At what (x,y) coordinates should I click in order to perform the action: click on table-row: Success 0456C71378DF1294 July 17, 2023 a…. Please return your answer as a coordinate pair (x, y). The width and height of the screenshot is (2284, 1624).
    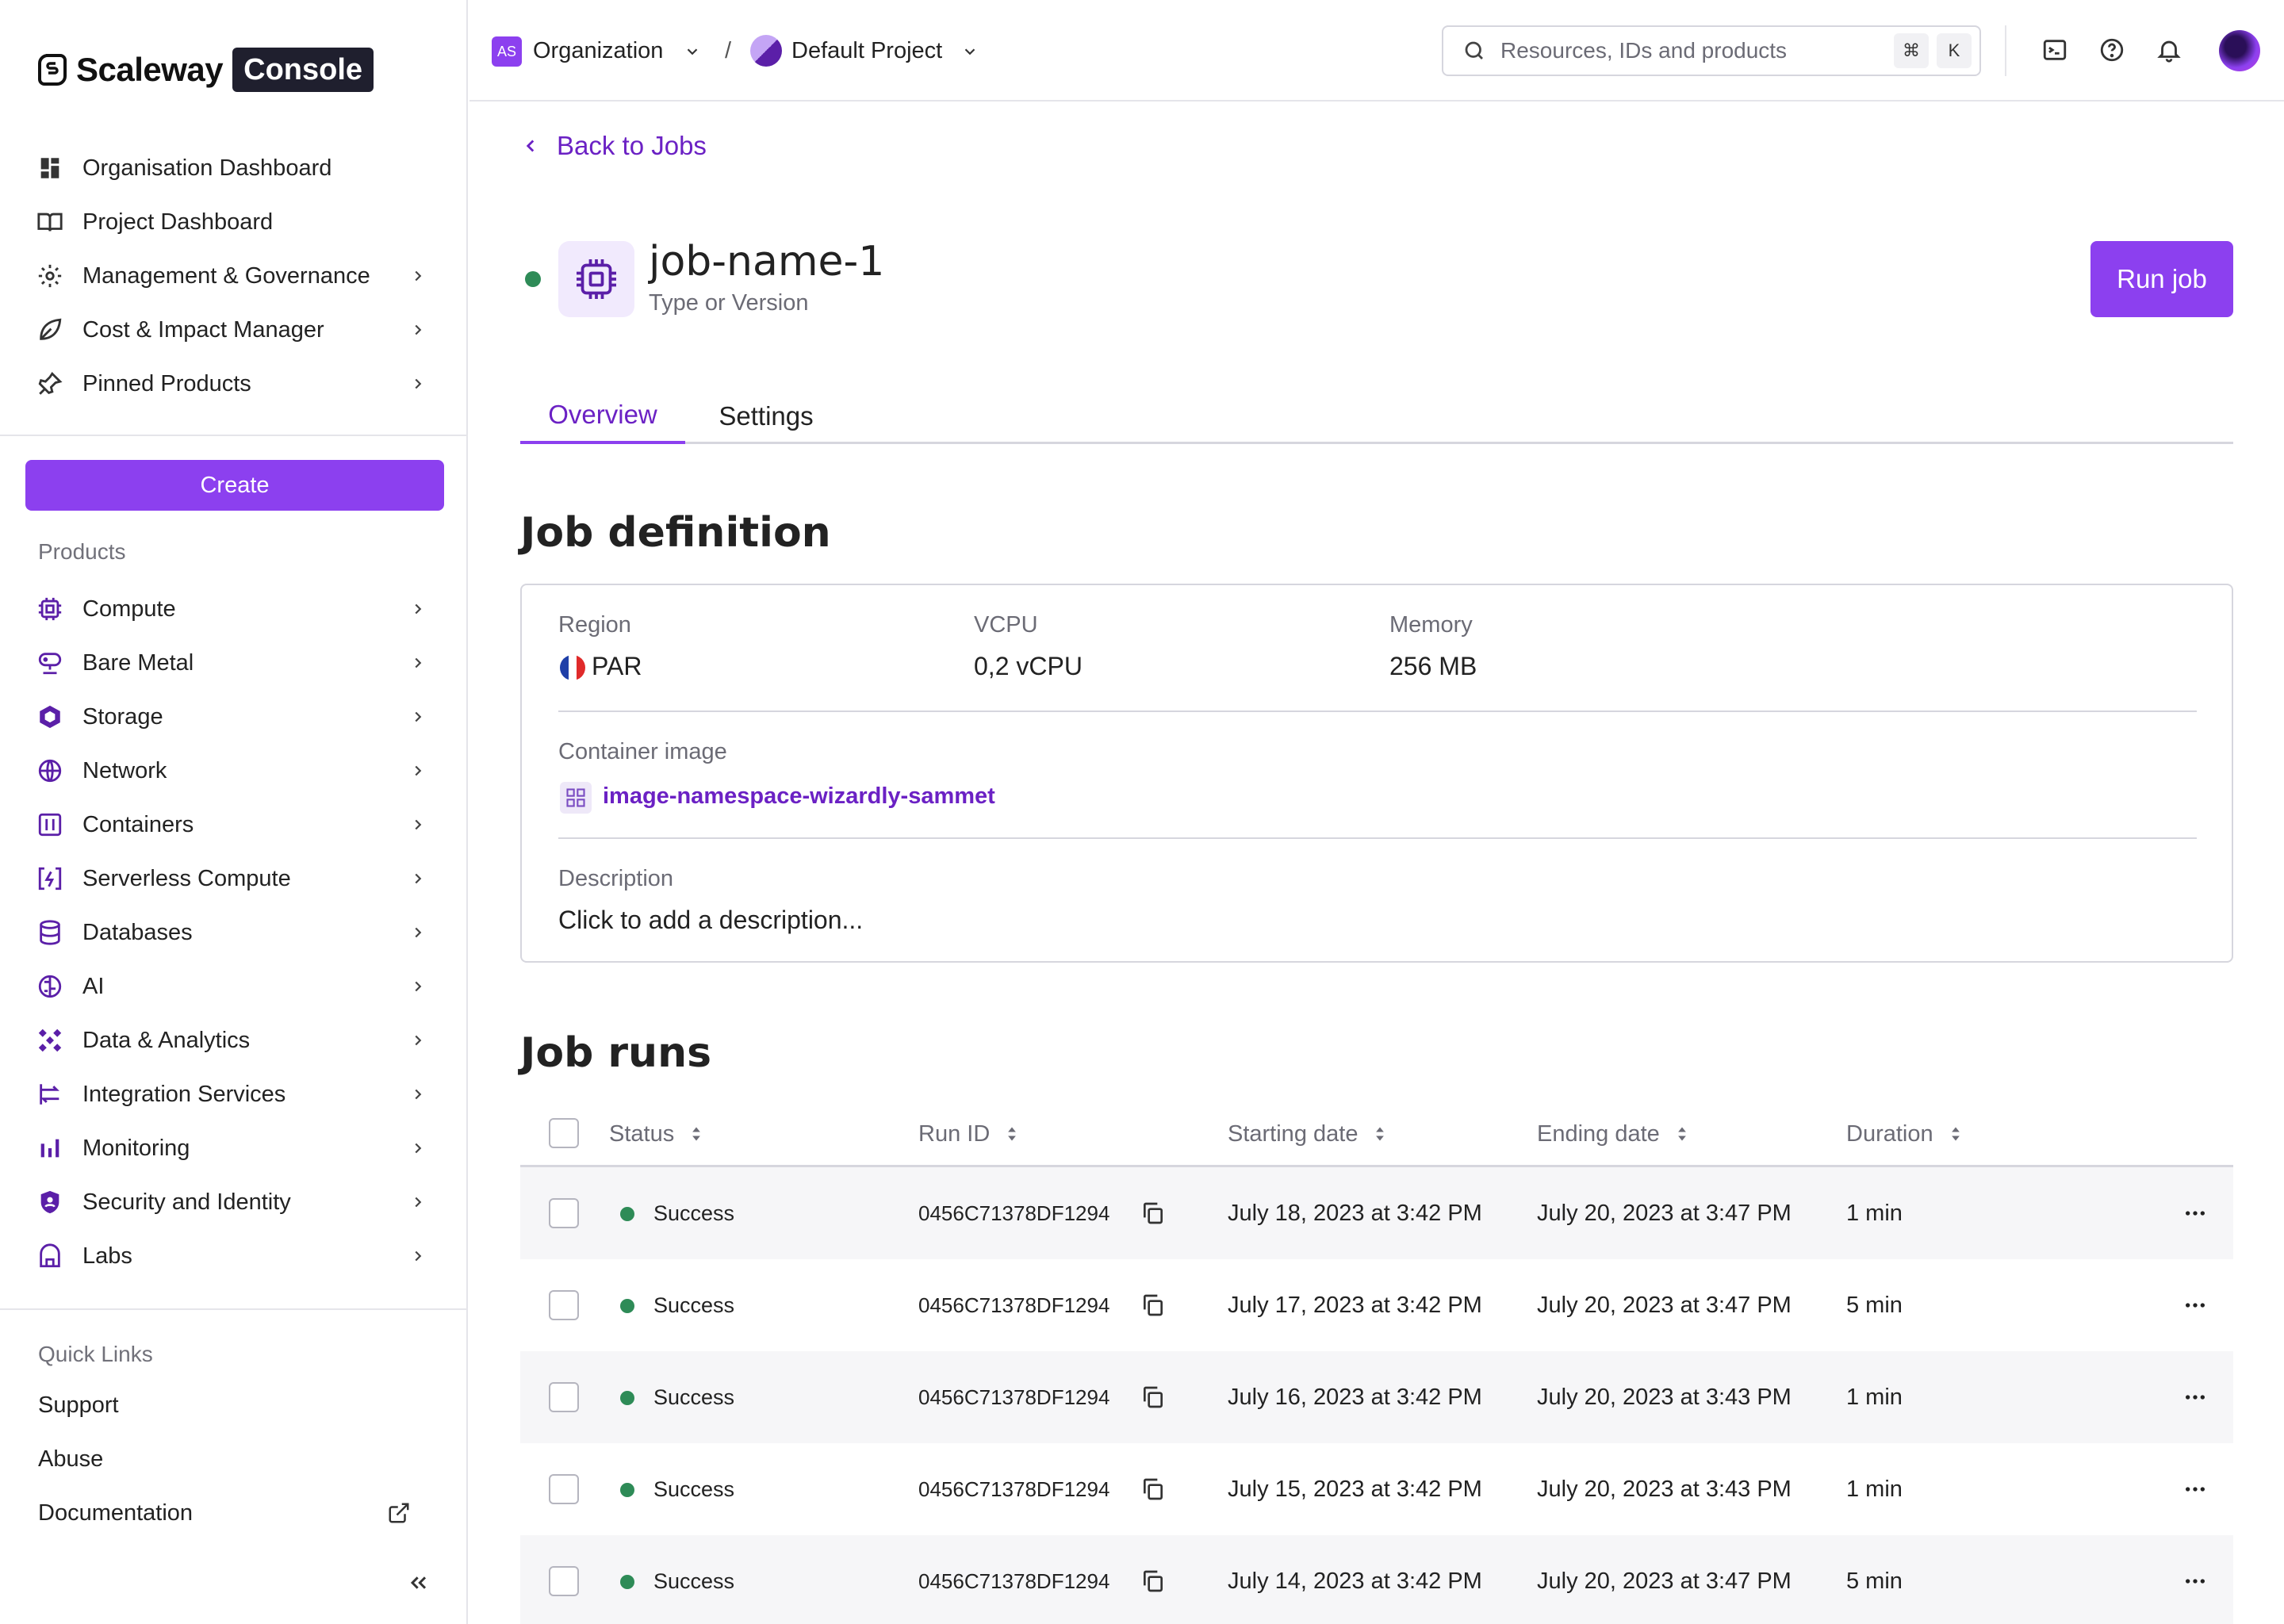
    Looking at the image, I should click on (1376, 1305).